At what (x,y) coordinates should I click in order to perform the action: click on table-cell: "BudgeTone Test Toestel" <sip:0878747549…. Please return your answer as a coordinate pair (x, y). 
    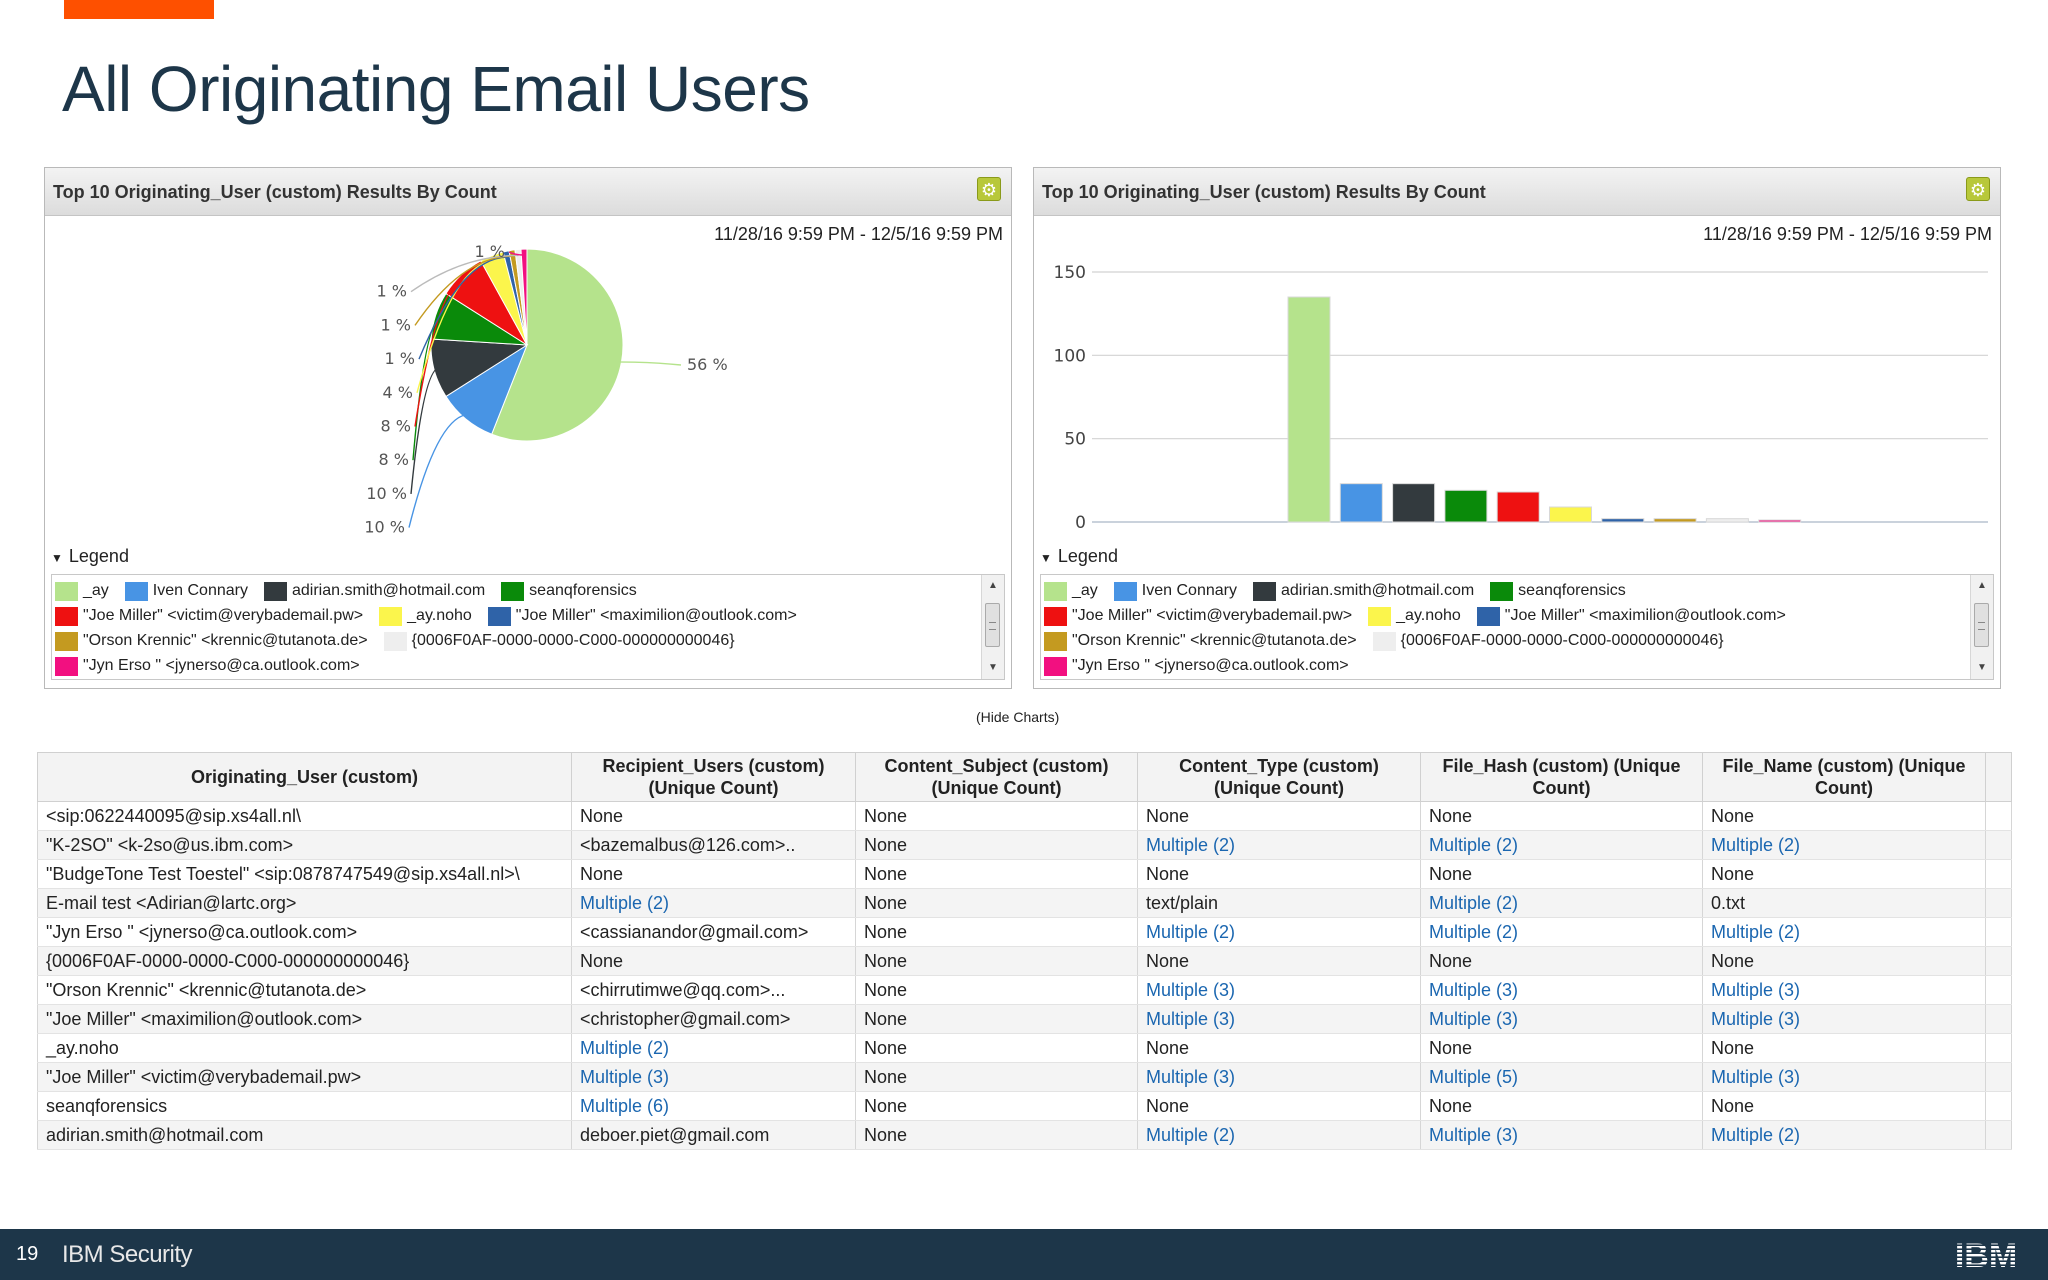
    Looking at the image, I should click on (304, 874).